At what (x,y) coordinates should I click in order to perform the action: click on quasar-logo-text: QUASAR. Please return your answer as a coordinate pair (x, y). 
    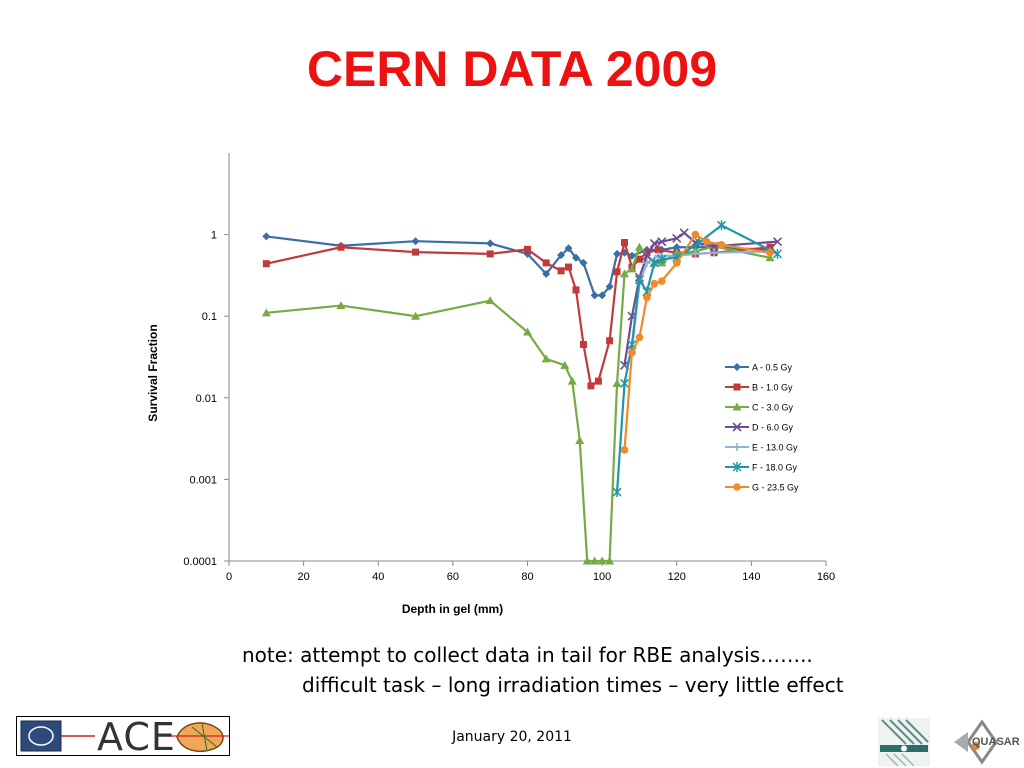
    Looking at the image, I should click on (996, 742).